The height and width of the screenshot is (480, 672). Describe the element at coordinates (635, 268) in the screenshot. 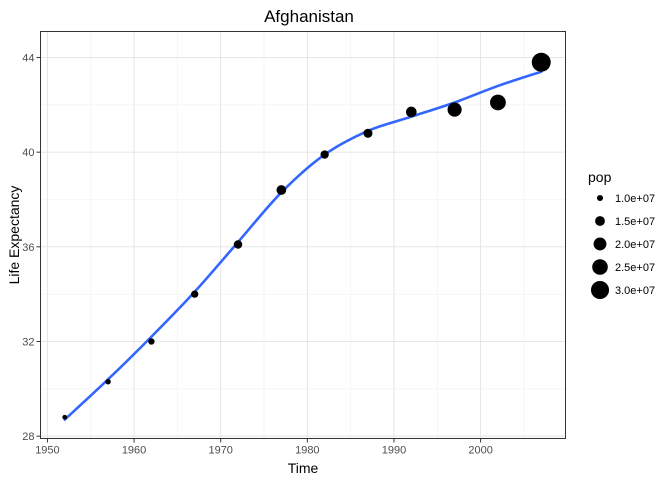

I see `legend-label: 2.5e+07` at that location.